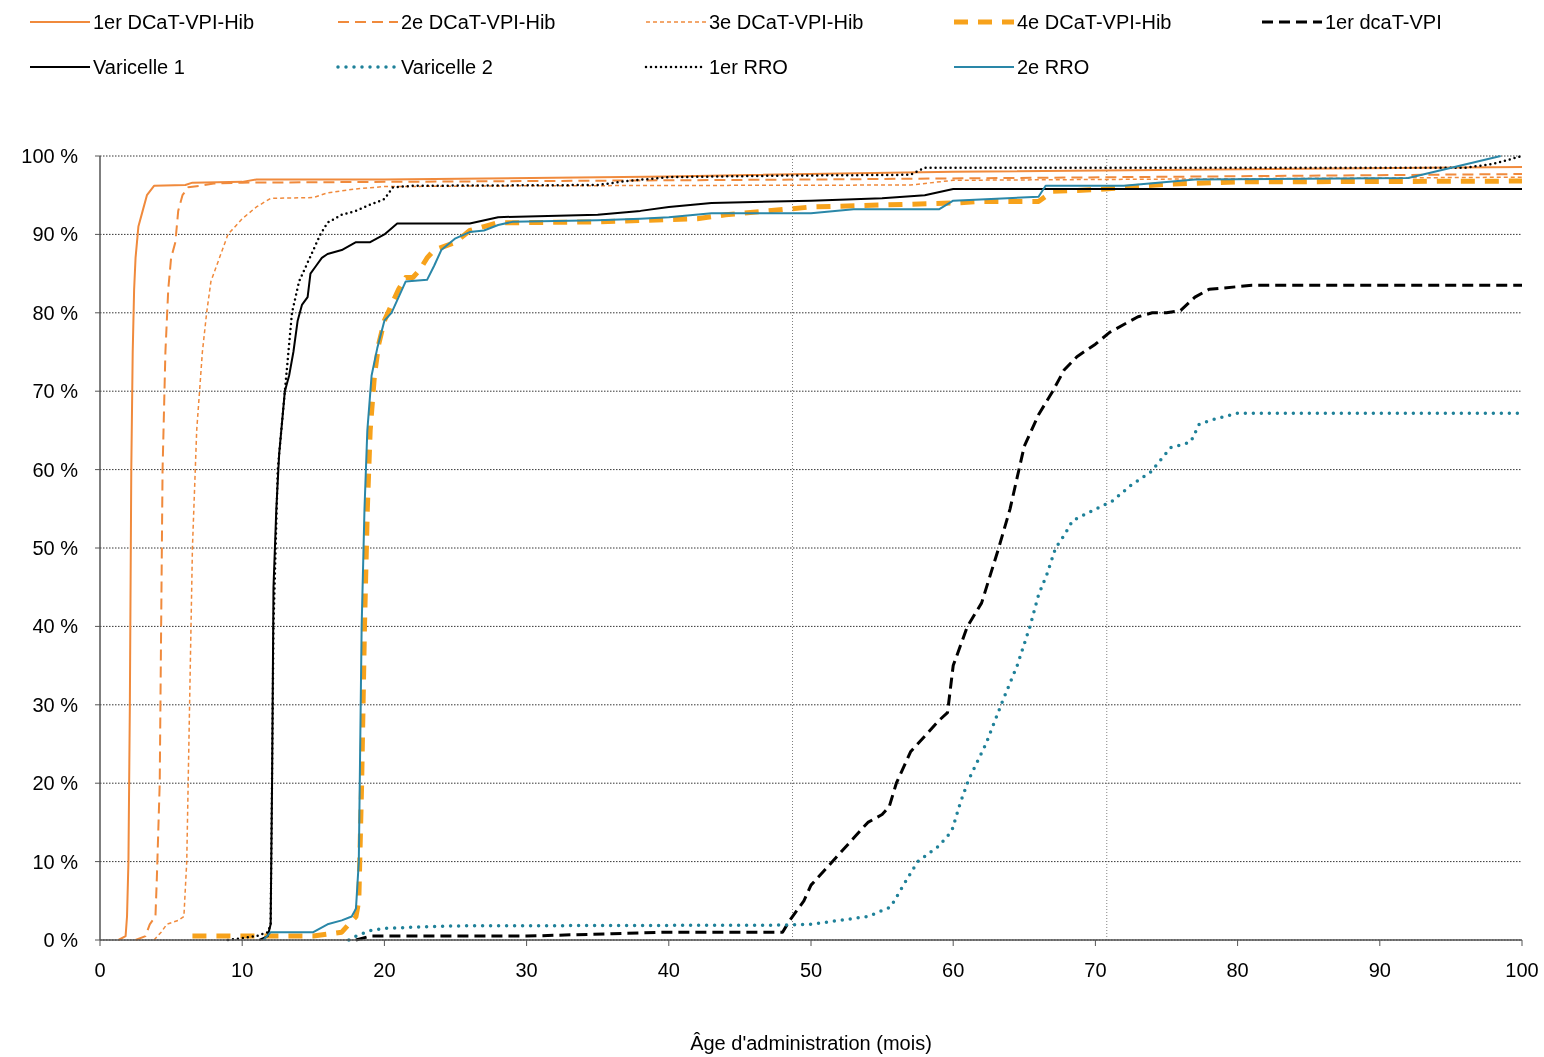 The width and height of the screenshot is (1544, 1057). Describe the element at coordinates (748, 67) in the screenshot. I see `legend-label: 1er RRO` at that location.